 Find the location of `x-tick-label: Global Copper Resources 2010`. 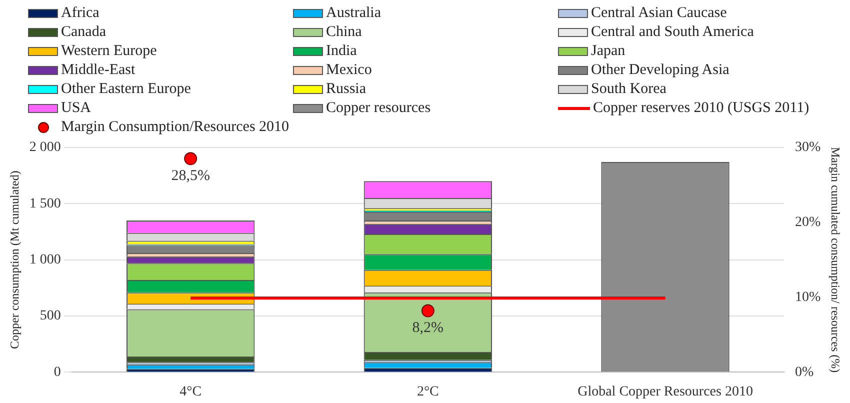

x-tick-label: Global Copper Resources 2010 is located at coordinates (665, 392).